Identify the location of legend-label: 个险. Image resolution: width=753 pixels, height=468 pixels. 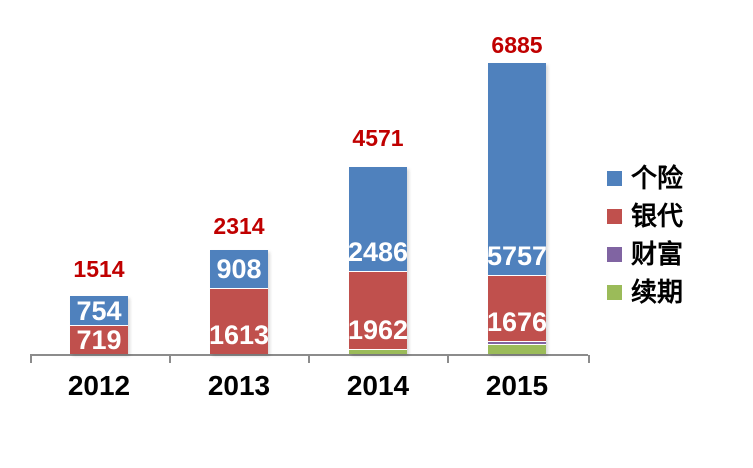
(657, 178).